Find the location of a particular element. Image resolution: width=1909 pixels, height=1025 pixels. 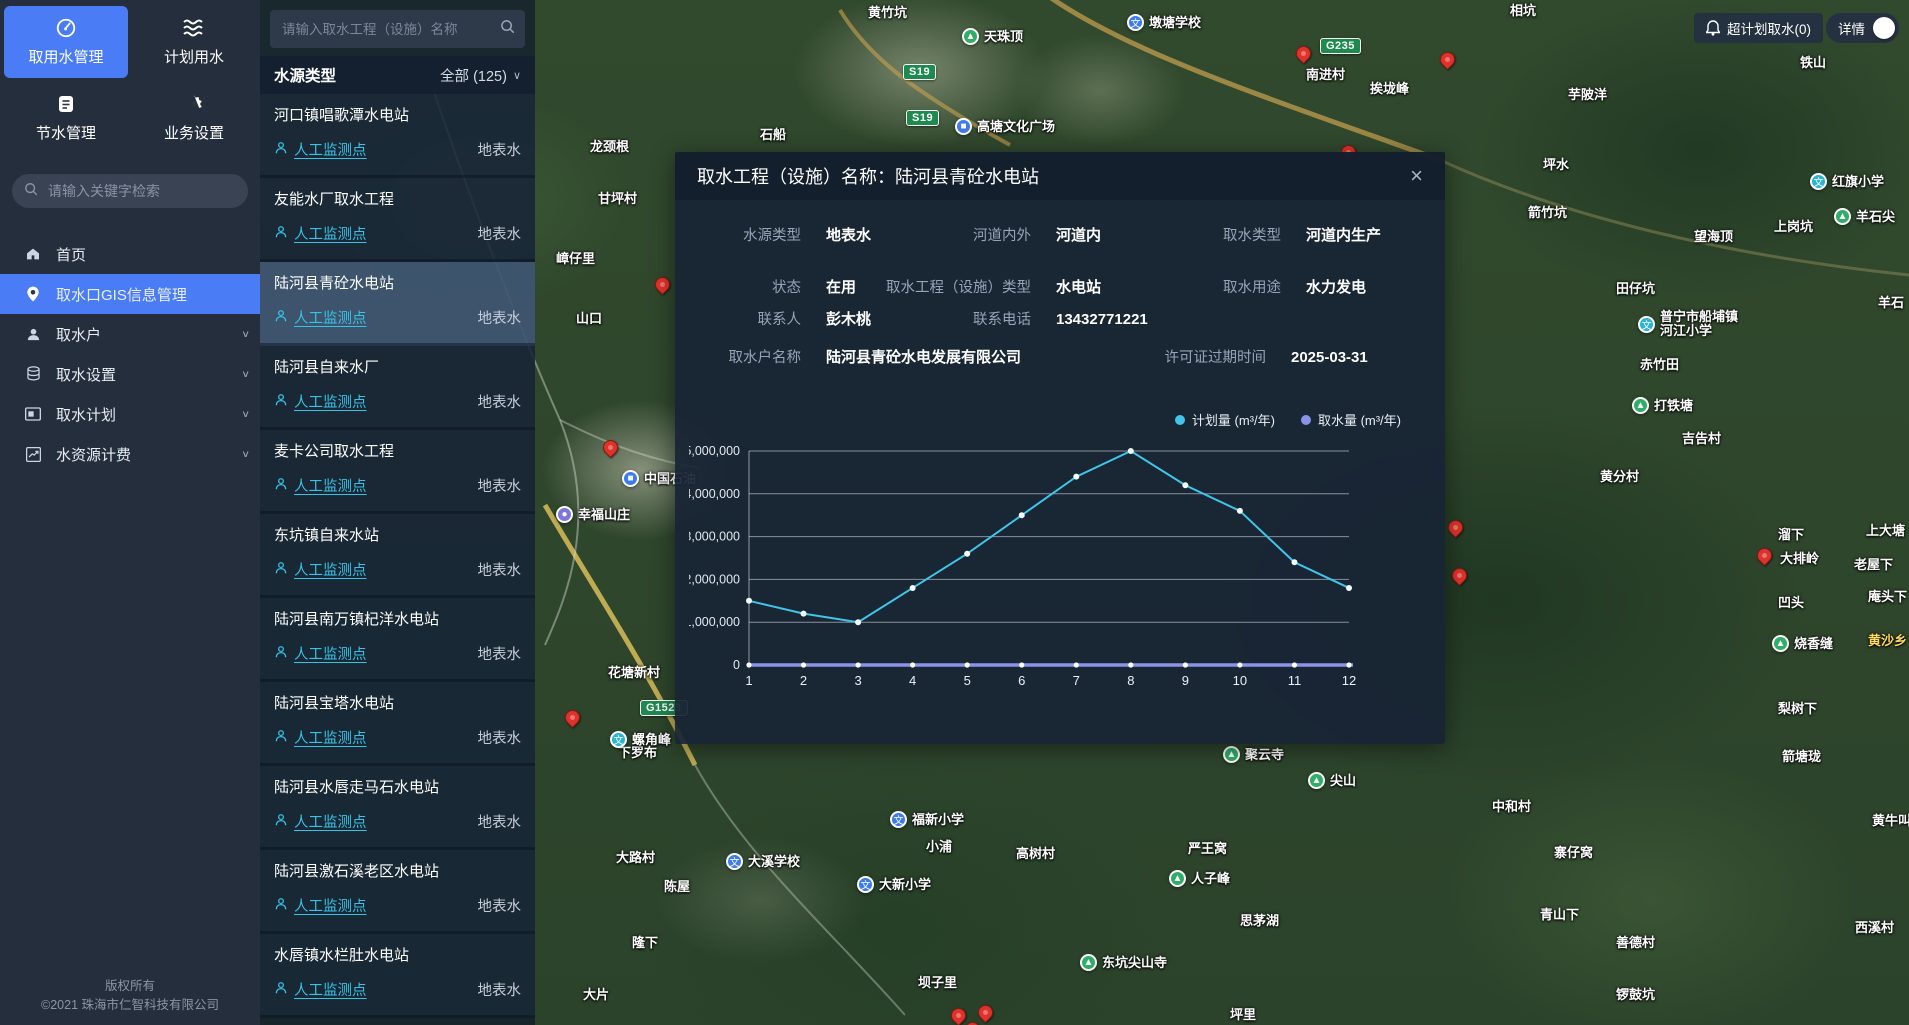

svg-text: 5,000,000 is located at coordinates (714, 451).